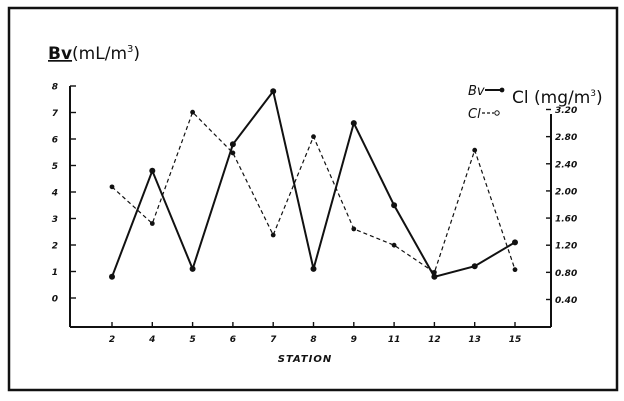  What do you see at coordinates (474, 114) in the screenshot?
I see `legend-label-cl: Cl` at bounding box center [474, 114].